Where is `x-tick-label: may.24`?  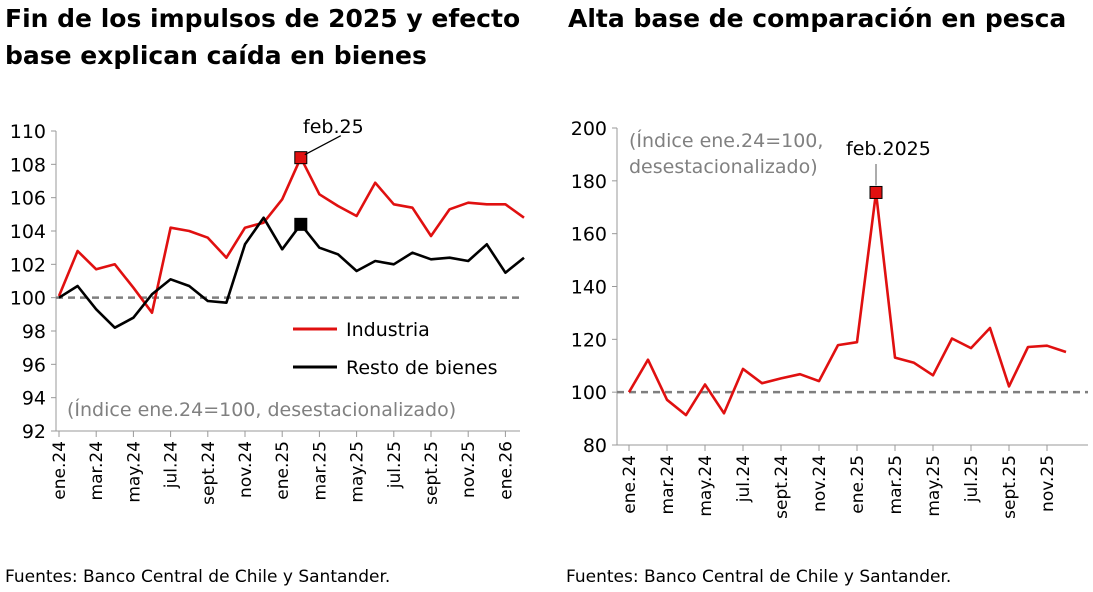
x-tick-label: may.24 is located at coordinates (134, 472).